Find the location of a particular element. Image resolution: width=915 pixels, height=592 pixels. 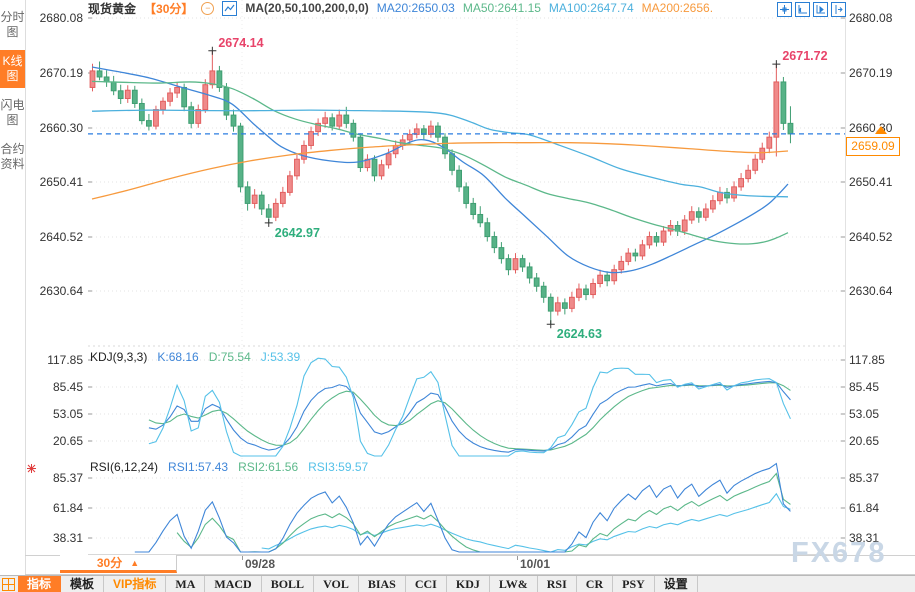

footer-tab-CR: CR is located at coordinates (595, 584).